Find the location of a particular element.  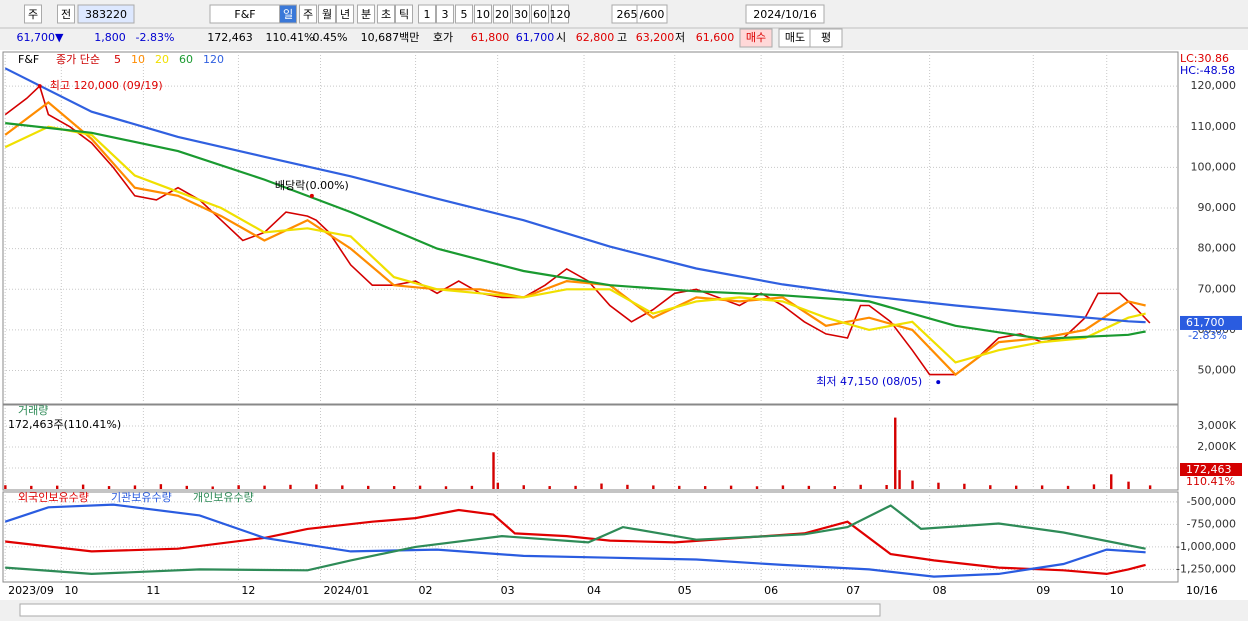

x-tick-label: 07 is located at coordinates (853, 590).